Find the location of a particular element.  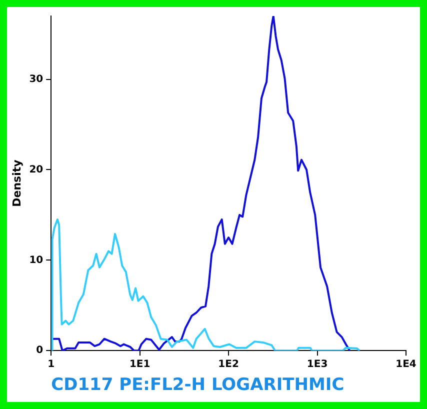

x-tick-label: 1E4 is located at coordinates (406, 364).